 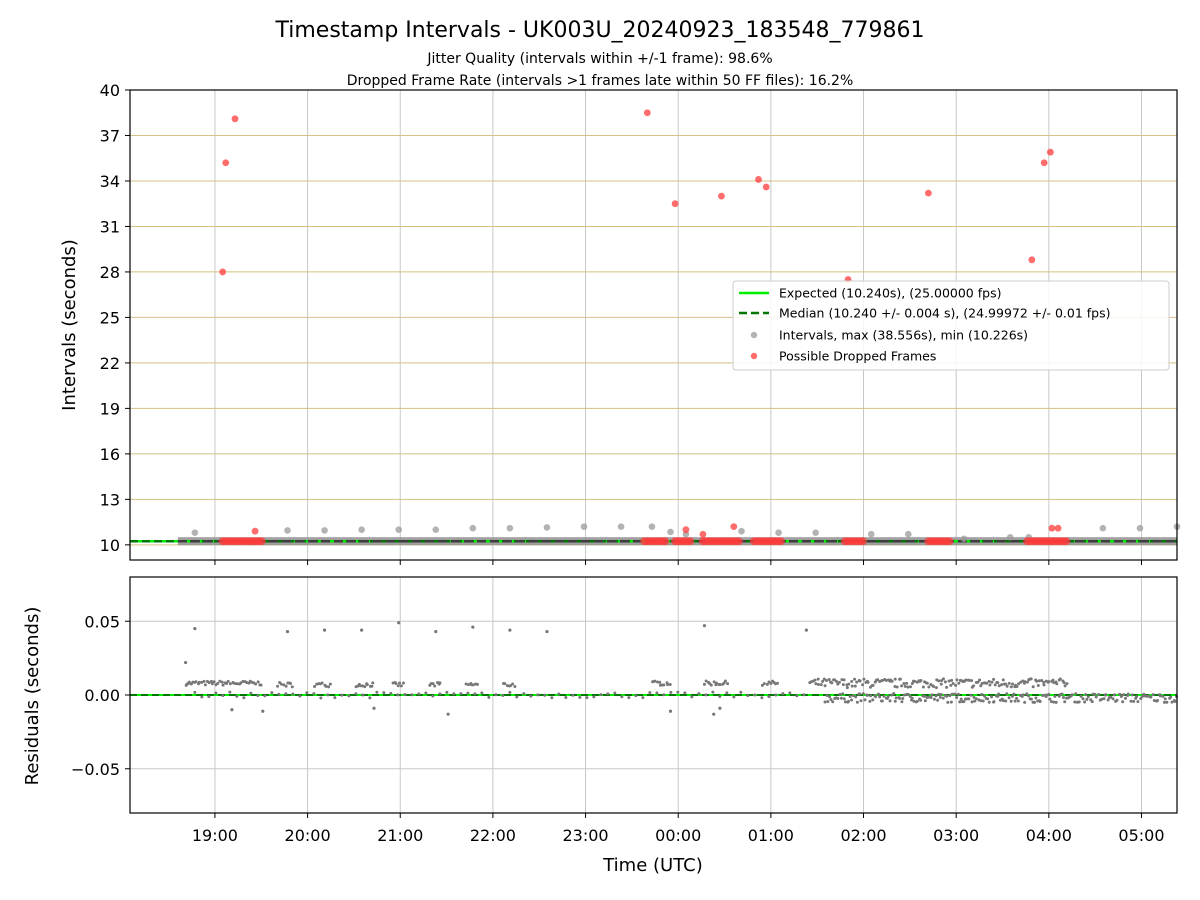 I want to click on x-tick-label: 01:00, so click(x=771, y=835).